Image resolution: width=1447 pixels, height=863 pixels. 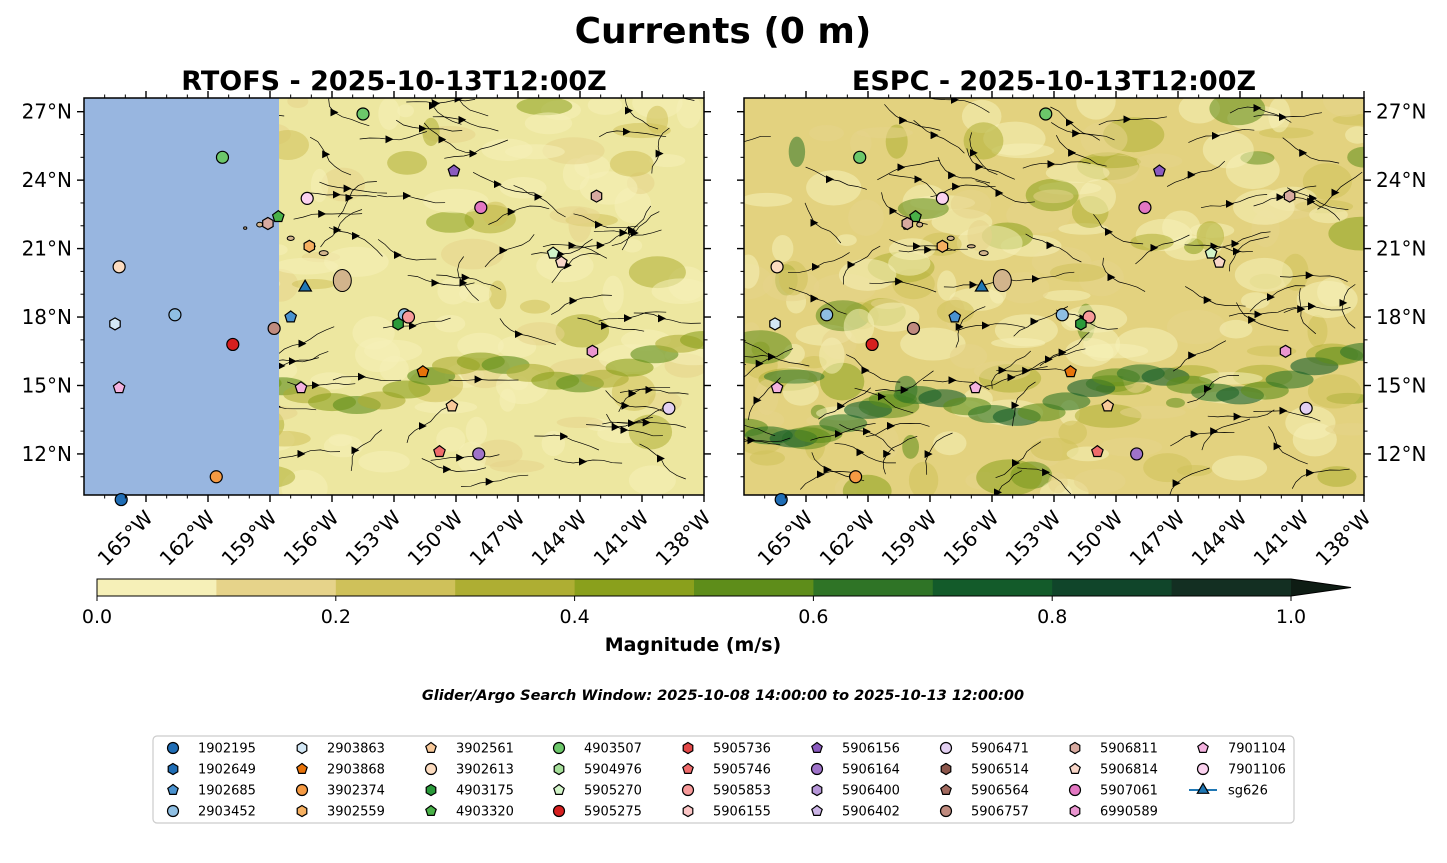 I want to click on colorbar-tick-label: 1.0, so click(x=1291, y=617).